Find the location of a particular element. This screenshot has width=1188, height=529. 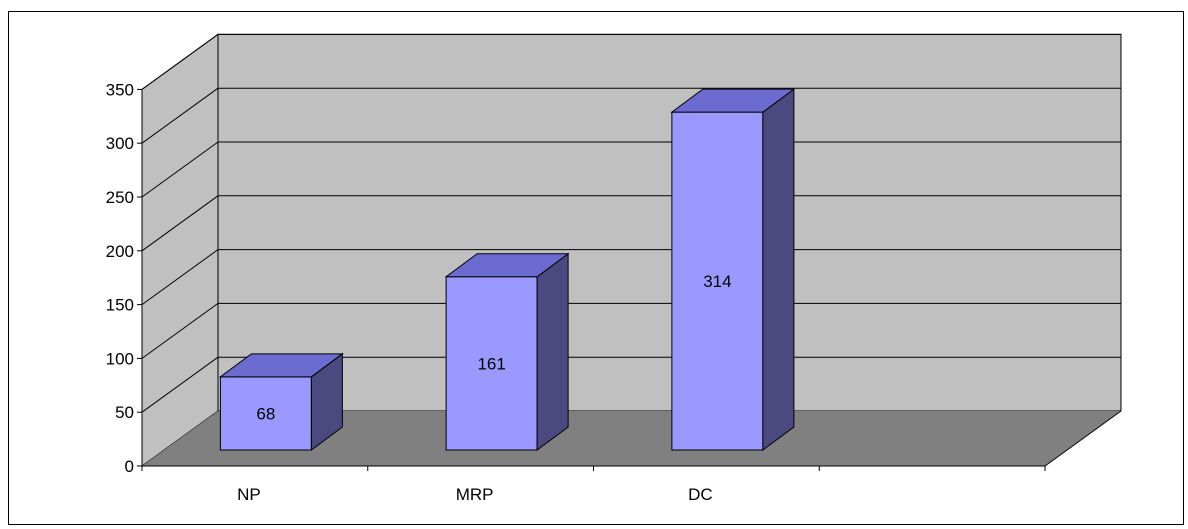

y-tick-label: 250 is located at coordinates (120, 197).